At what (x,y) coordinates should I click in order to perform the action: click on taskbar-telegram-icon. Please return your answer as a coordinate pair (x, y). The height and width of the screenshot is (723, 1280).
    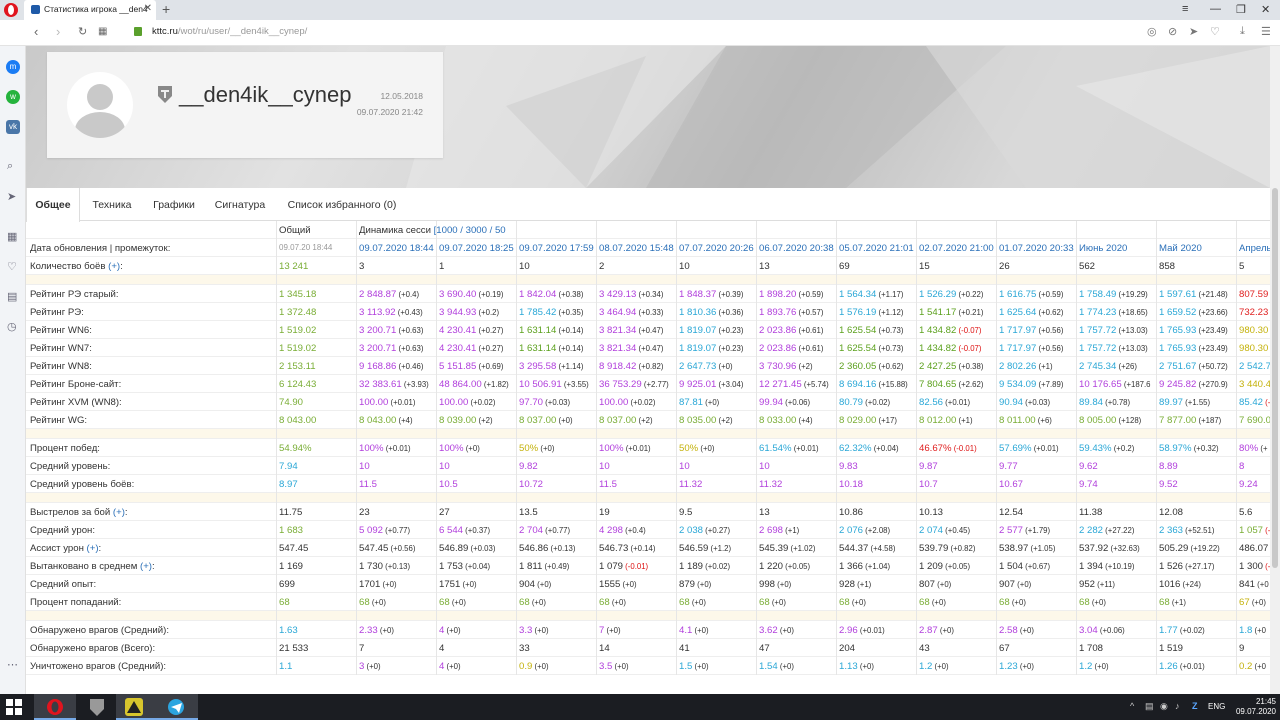
    Looking at the image, I should click on (177, 707).